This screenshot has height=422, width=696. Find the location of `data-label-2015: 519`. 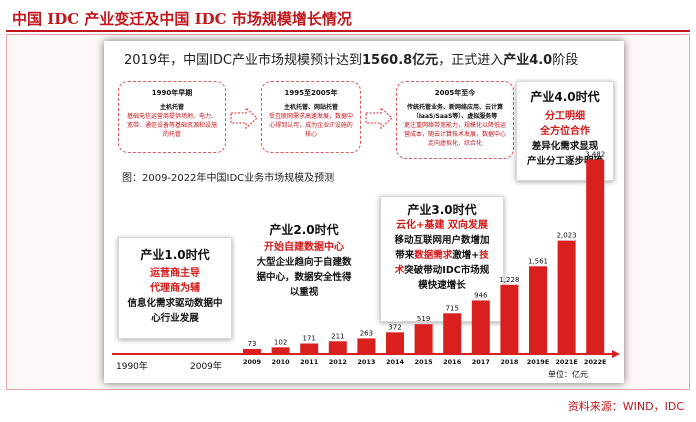

data-label-2015: 519 is located at coordinates (423, 319).